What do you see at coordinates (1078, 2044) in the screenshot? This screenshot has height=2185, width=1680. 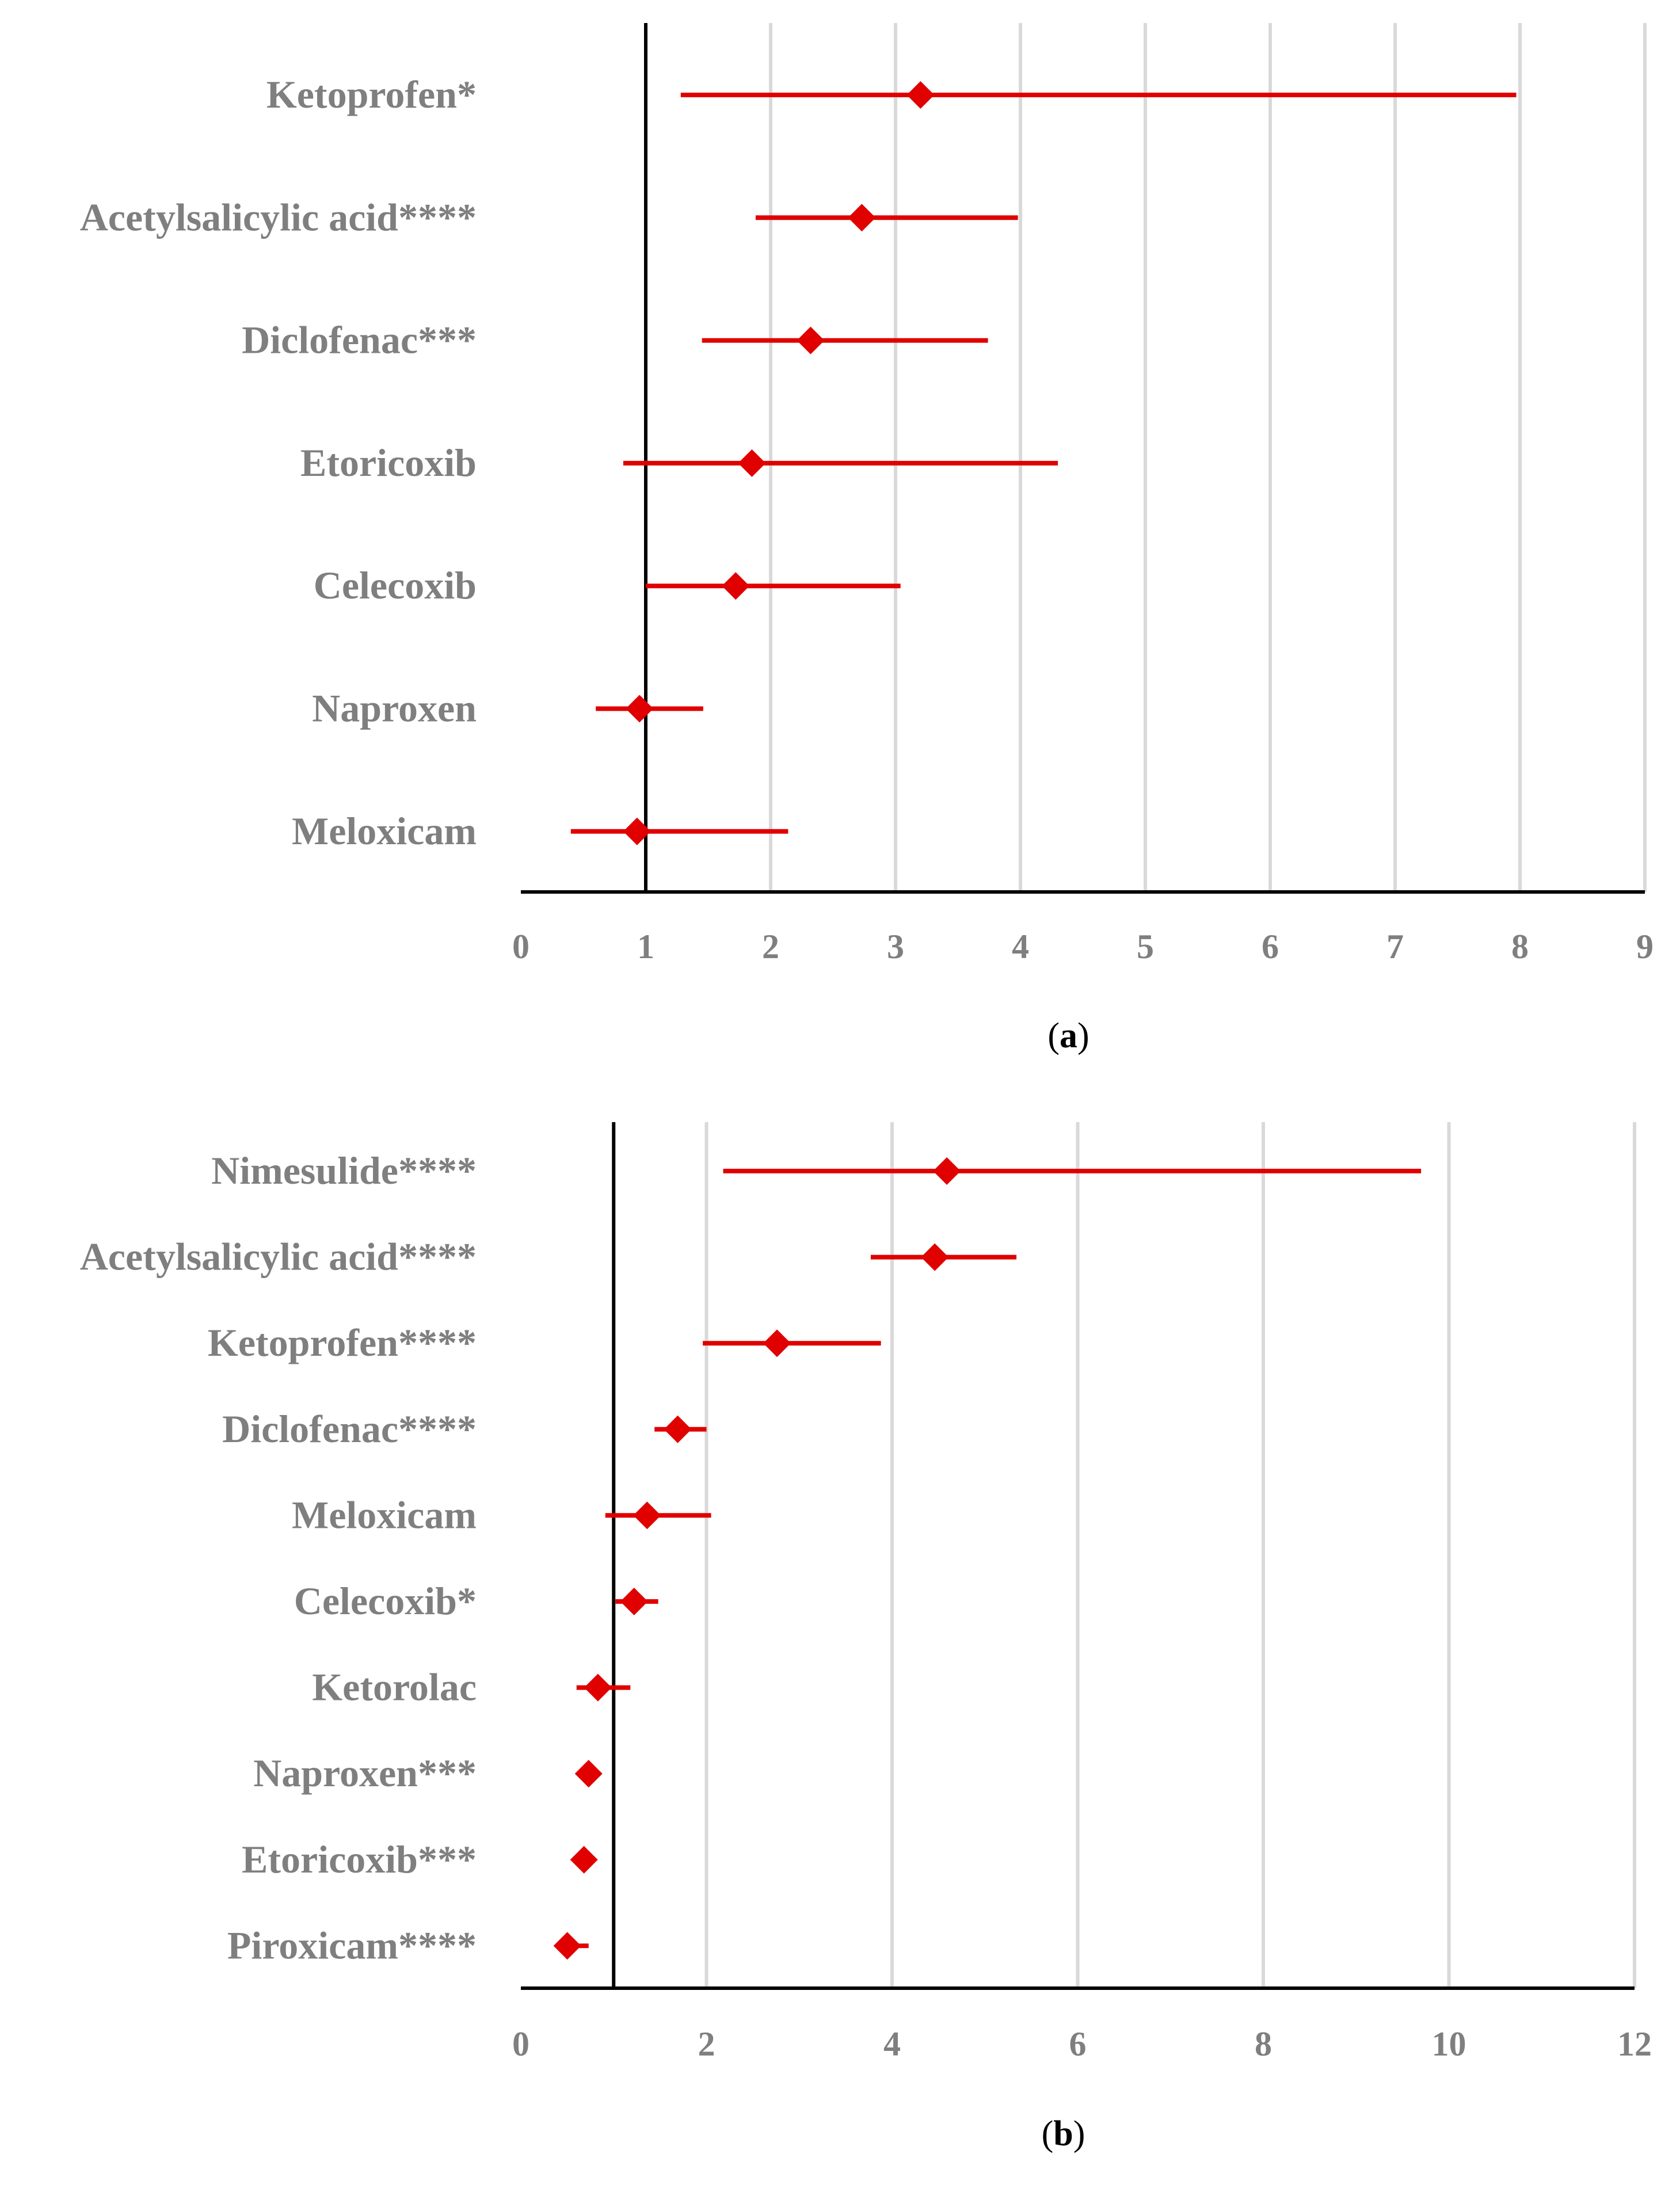 I see `x-tick-label-b-3: 6` at bounding box center [1078, 2044].